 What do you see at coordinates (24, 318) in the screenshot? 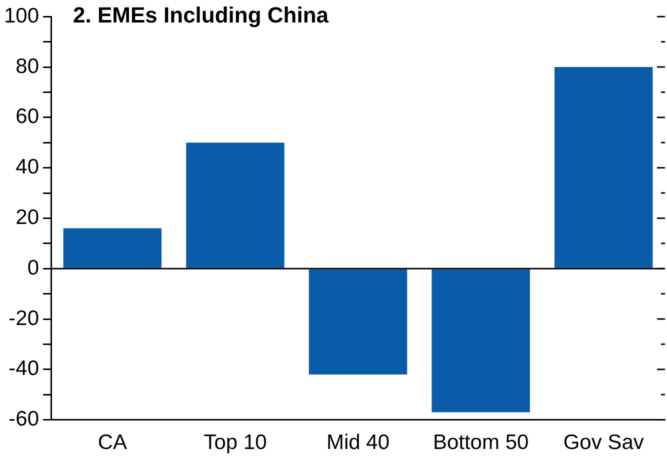
I see `y-tick-label: -20` at bounding box center [24, 318].